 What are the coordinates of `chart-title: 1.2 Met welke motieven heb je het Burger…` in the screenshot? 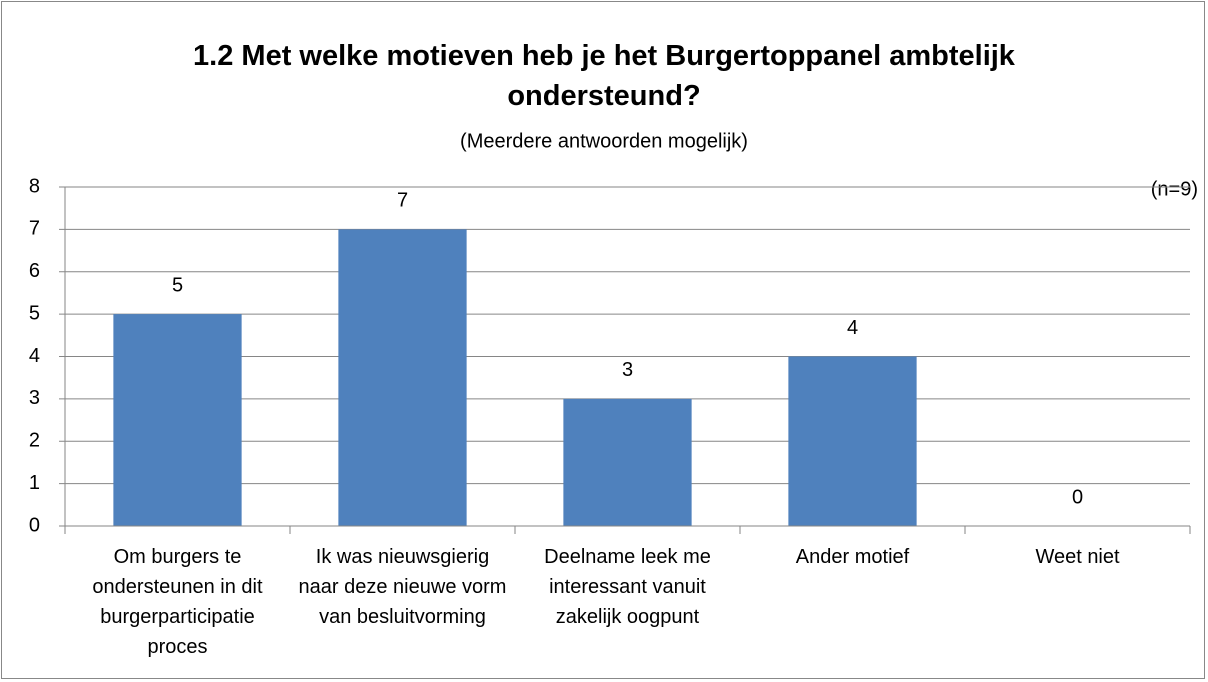 It's located at (604, 76).